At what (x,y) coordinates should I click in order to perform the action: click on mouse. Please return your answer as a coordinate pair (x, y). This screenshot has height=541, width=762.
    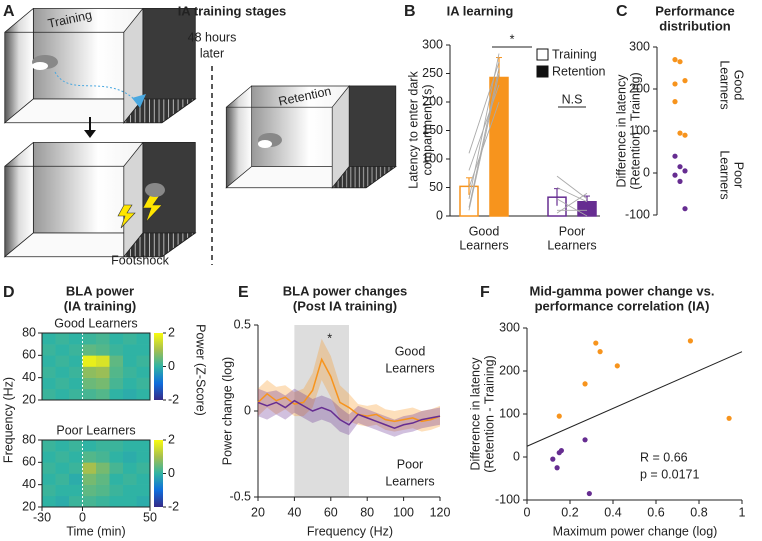
    Looking at the image, I should click on (155, 190).